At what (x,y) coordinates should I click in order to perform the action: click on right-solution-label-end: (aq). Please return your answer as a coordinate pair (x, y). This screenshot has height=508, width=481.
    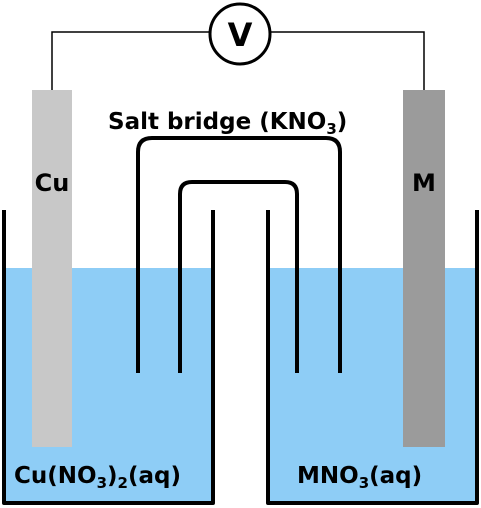
    Looking at the image, I should click on (395, 476).